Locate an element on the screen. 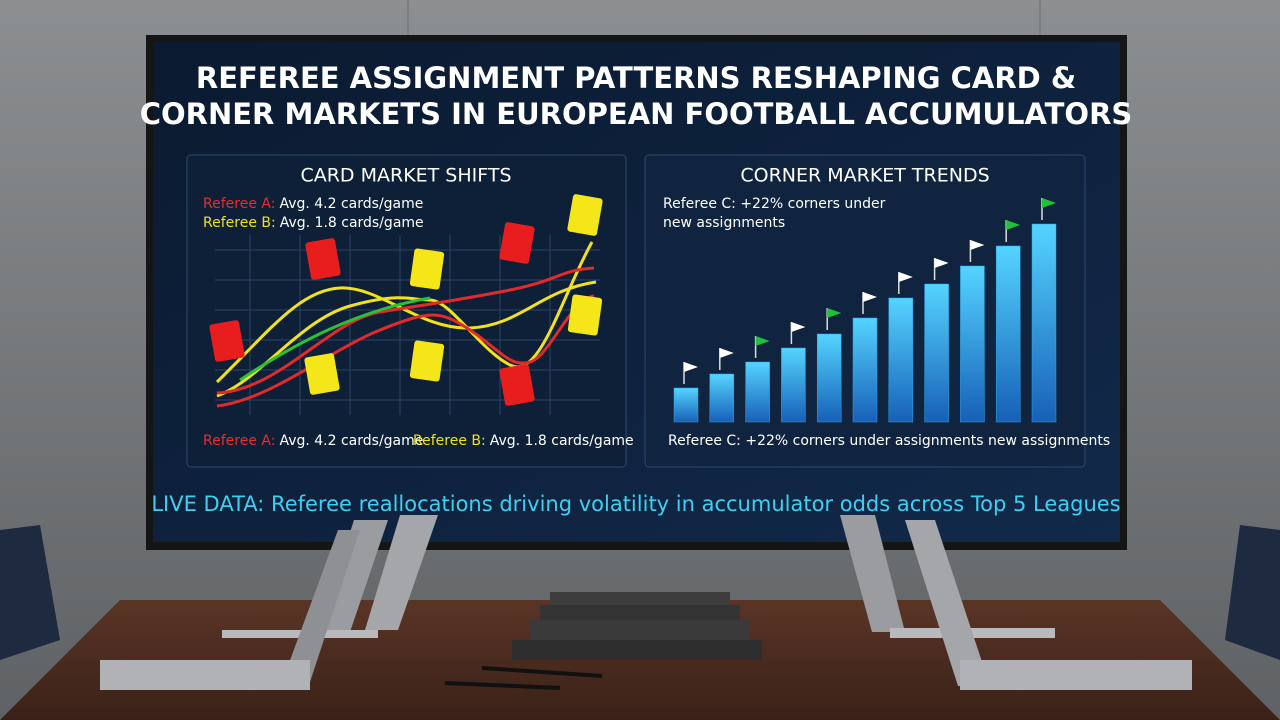 The height and width of the screenshot is (720, 1280). books is located at coordinates (637, 626).